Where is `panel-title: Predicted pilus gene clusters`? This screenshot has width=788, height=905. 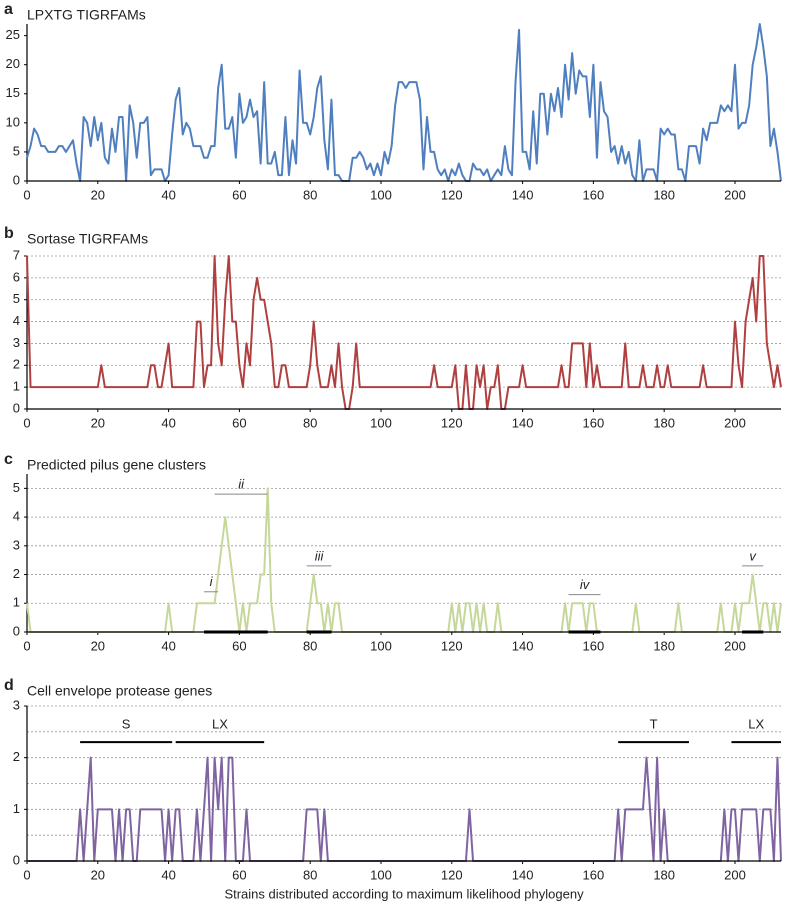 panel-title: Predicted pilus gene clusters is located at coordinates (116, 465).